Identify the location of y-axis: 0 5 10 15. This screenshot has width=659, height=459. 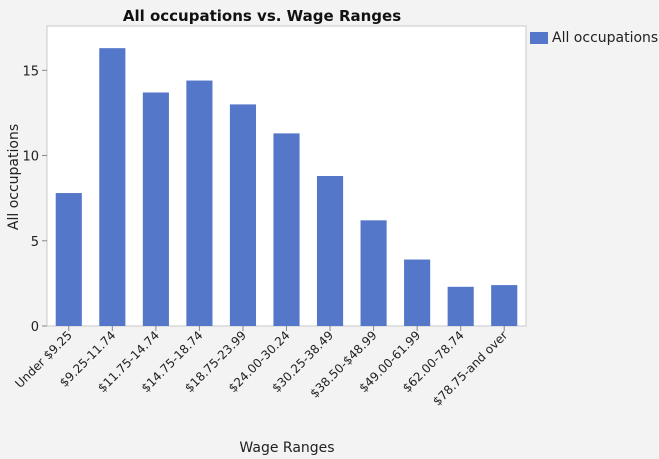
(34, 199).